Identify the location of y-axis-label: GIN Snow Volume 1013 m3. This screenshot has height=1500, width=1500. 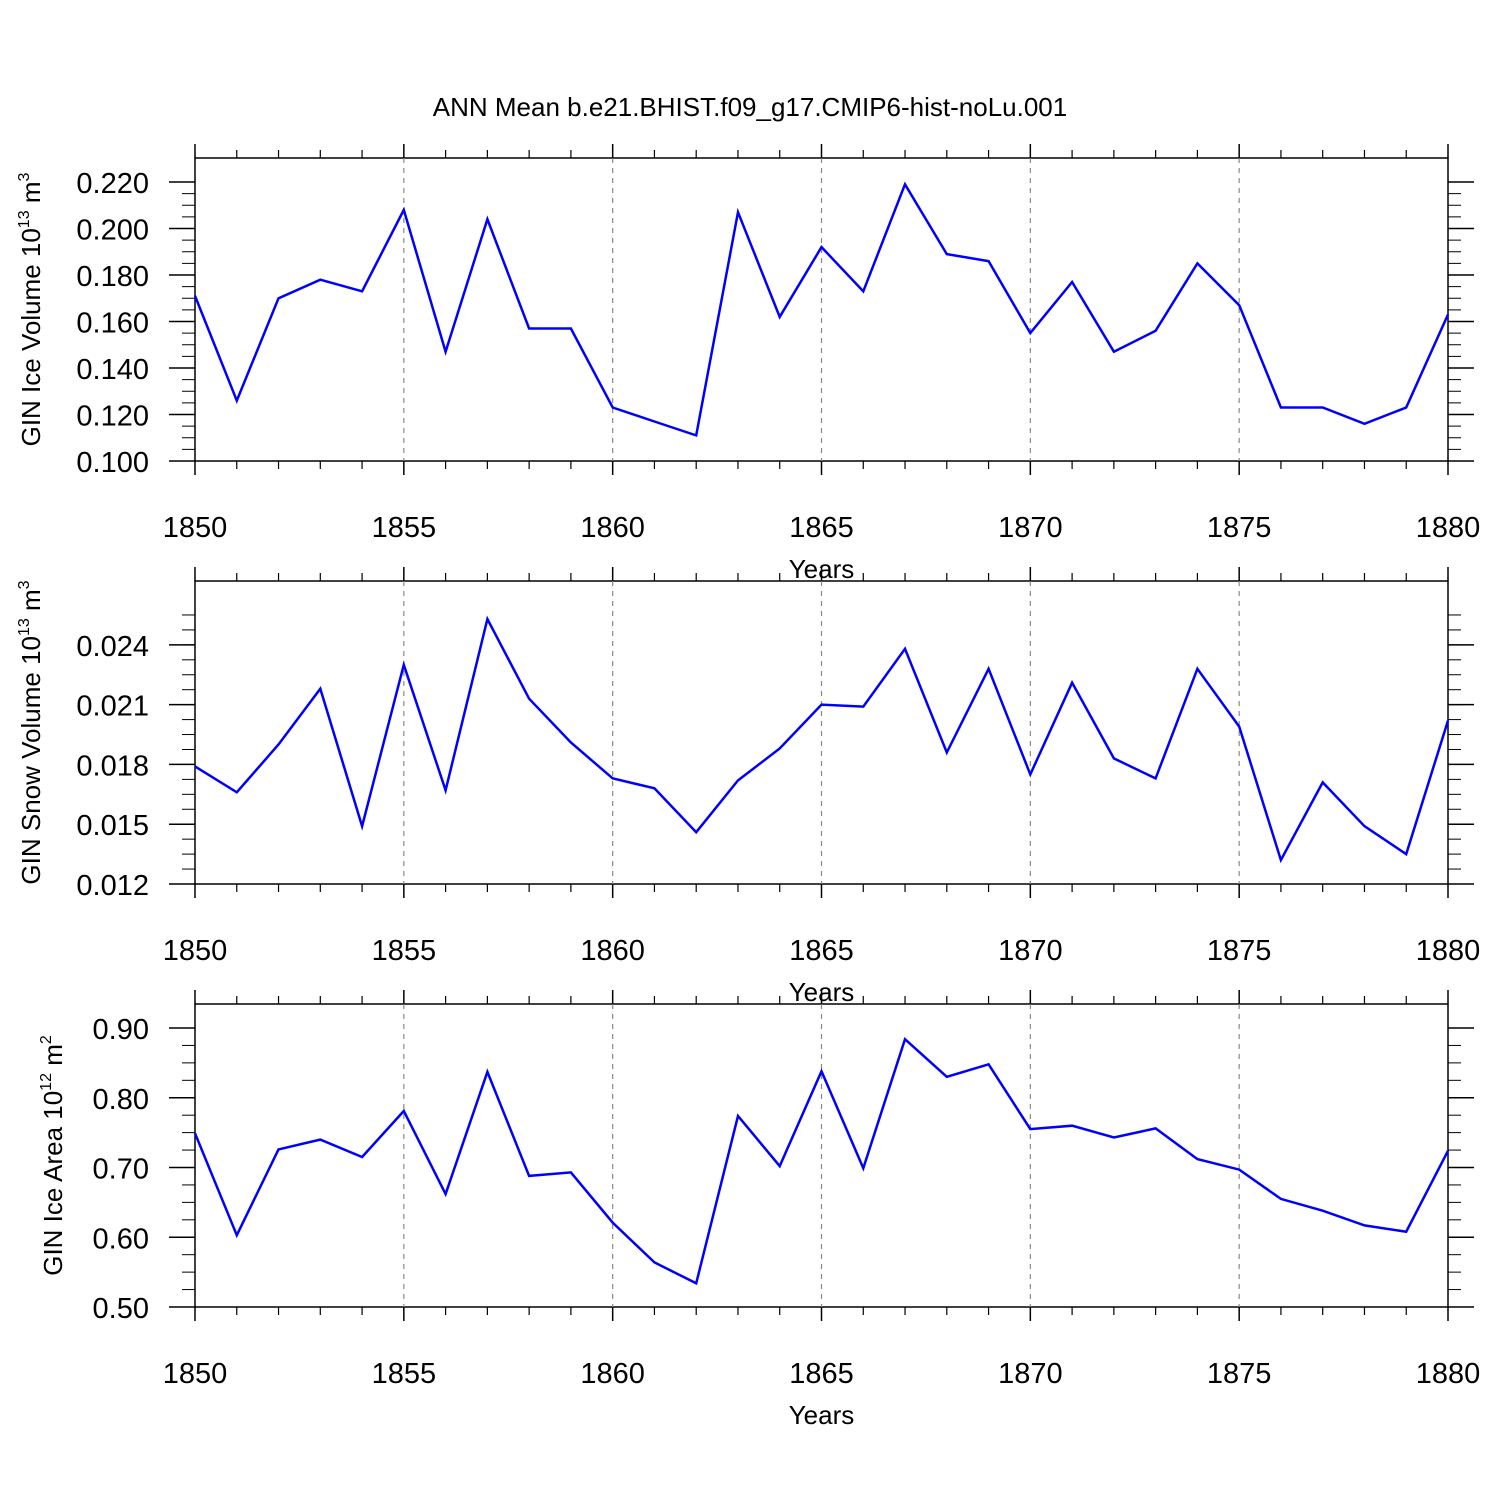
(31, 732).